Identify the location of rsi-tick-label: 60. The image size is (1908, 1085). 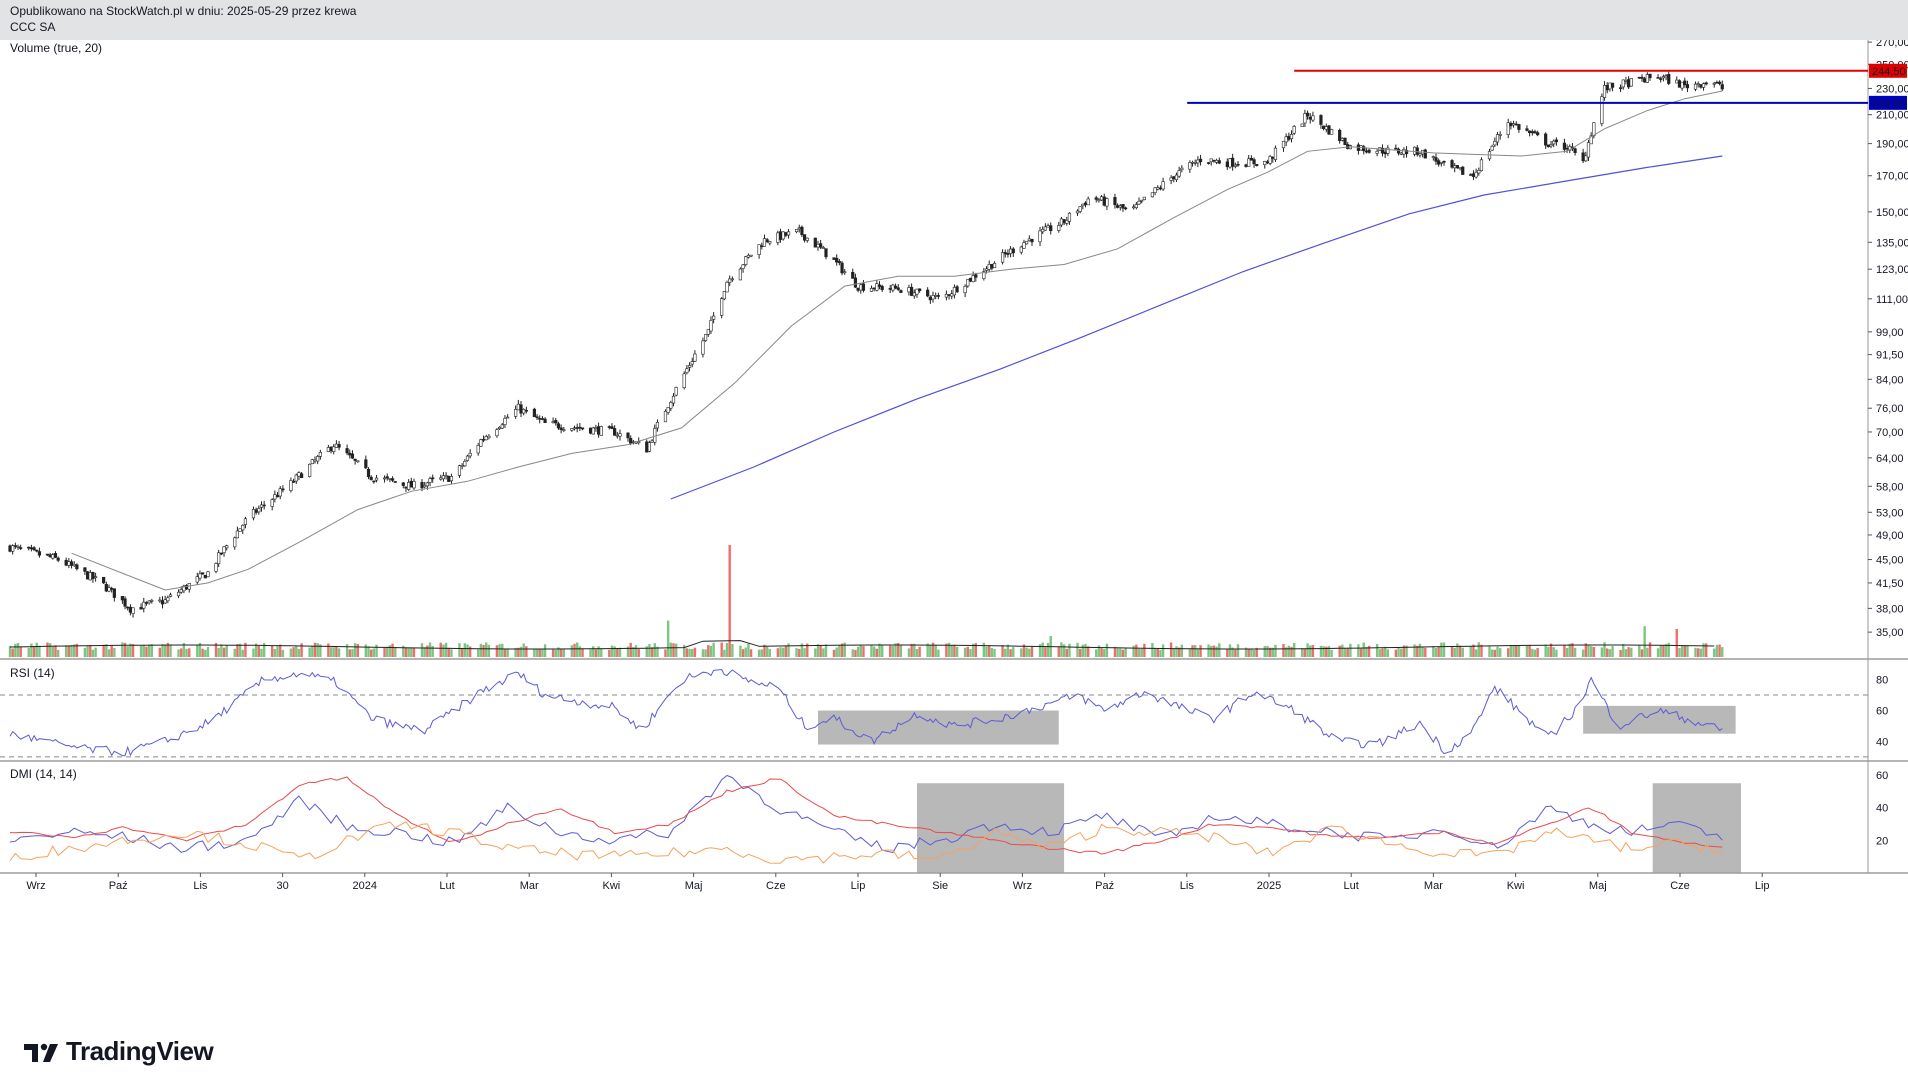
(1882, 712).